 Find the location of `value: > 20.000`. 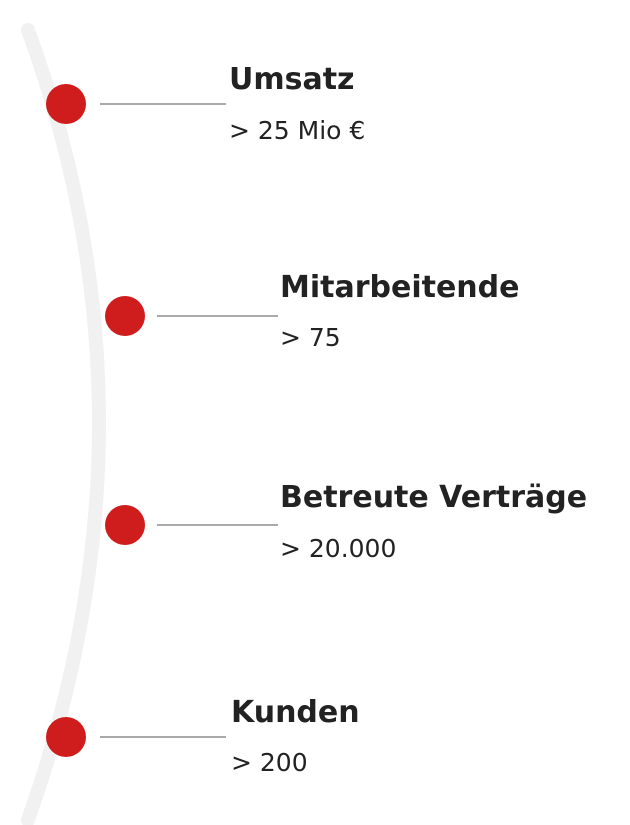

value: > 20.000 is located at coordinates (338, 548).